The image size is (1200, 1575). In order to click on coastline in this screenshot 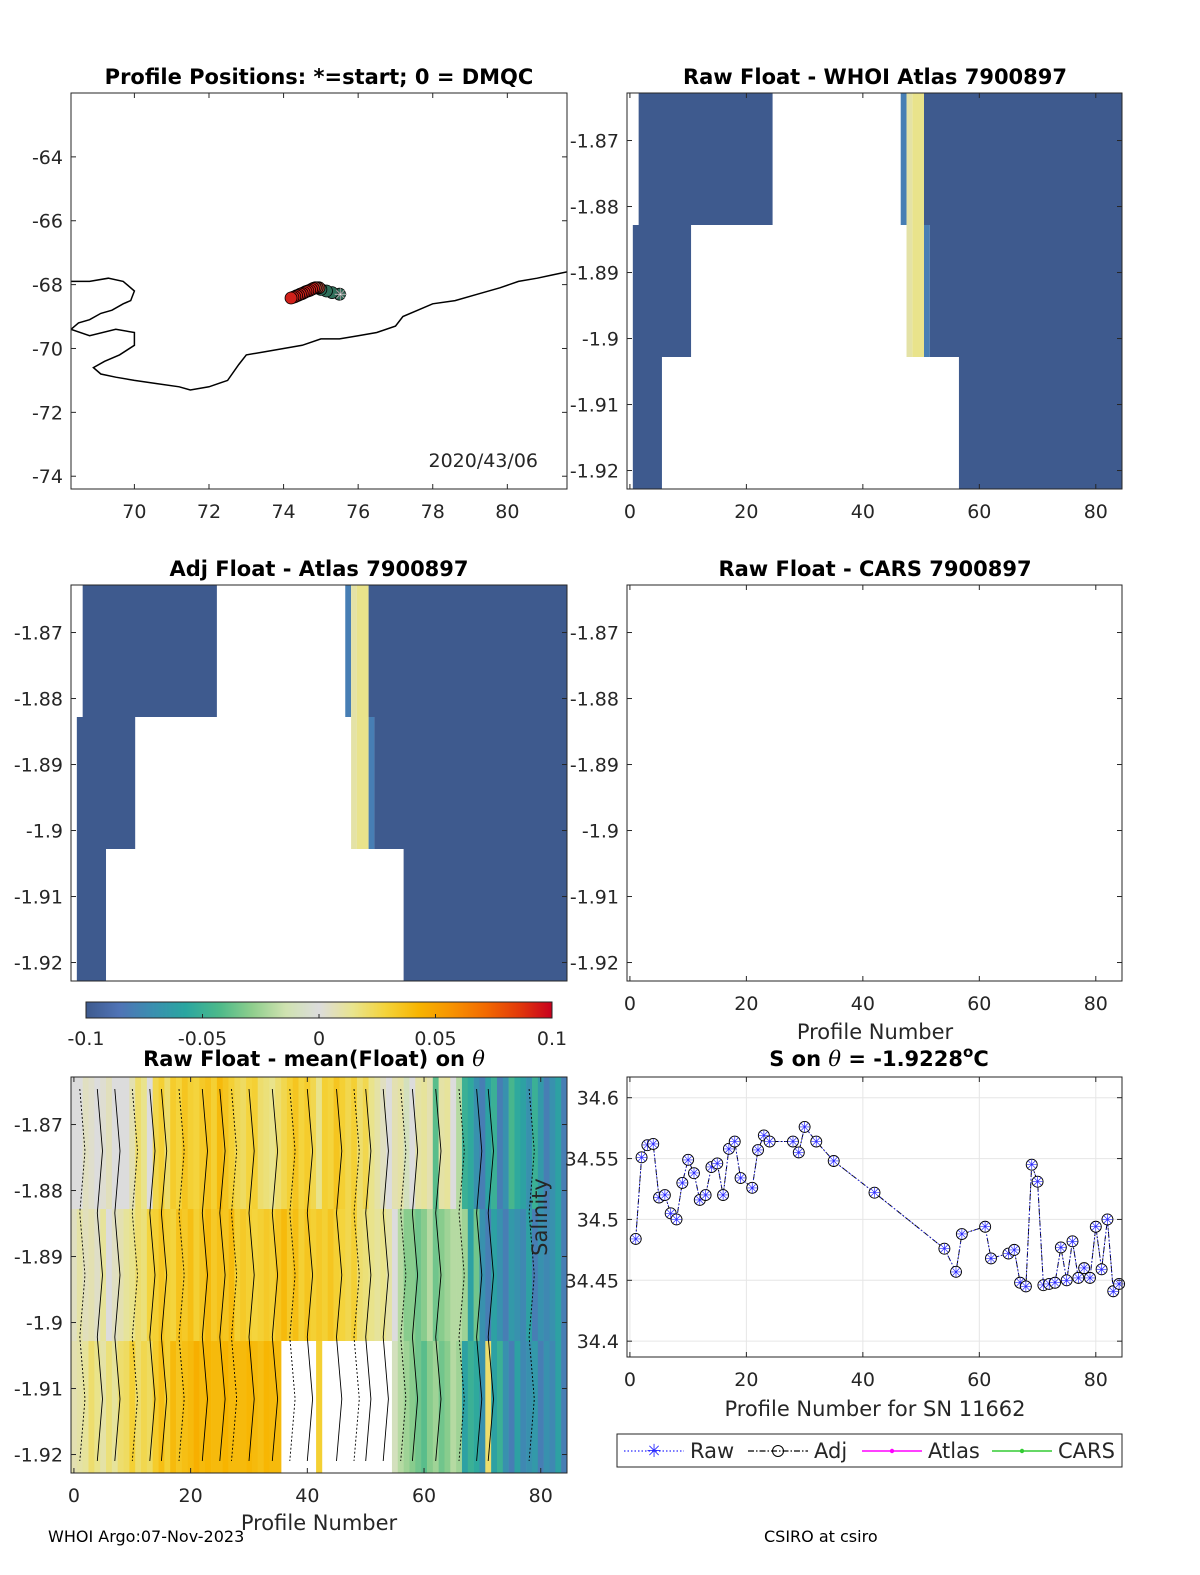, I will do `click(319, 331)`.